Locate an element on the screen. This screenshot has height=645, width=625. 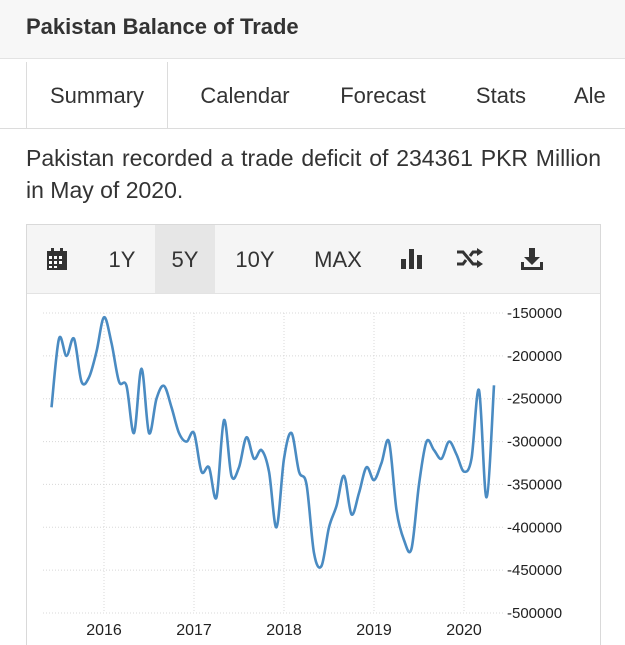
y-tick-label: -350000 is located at coordinates (534, 484).